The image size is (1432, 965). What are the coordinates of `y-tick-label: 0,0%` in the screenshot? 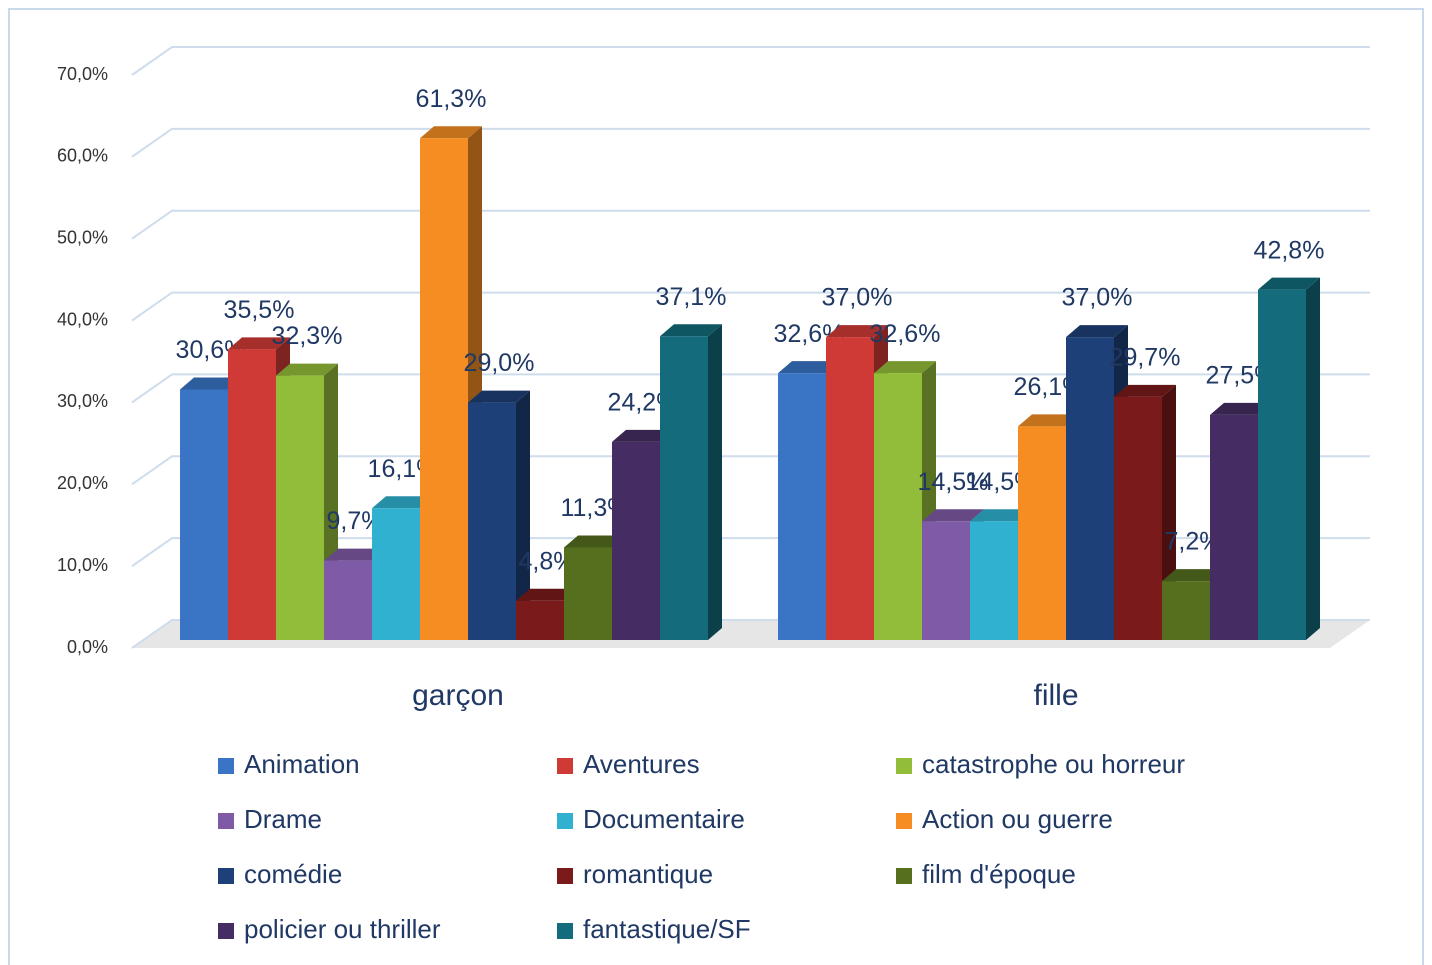 It's located at (87, 647).